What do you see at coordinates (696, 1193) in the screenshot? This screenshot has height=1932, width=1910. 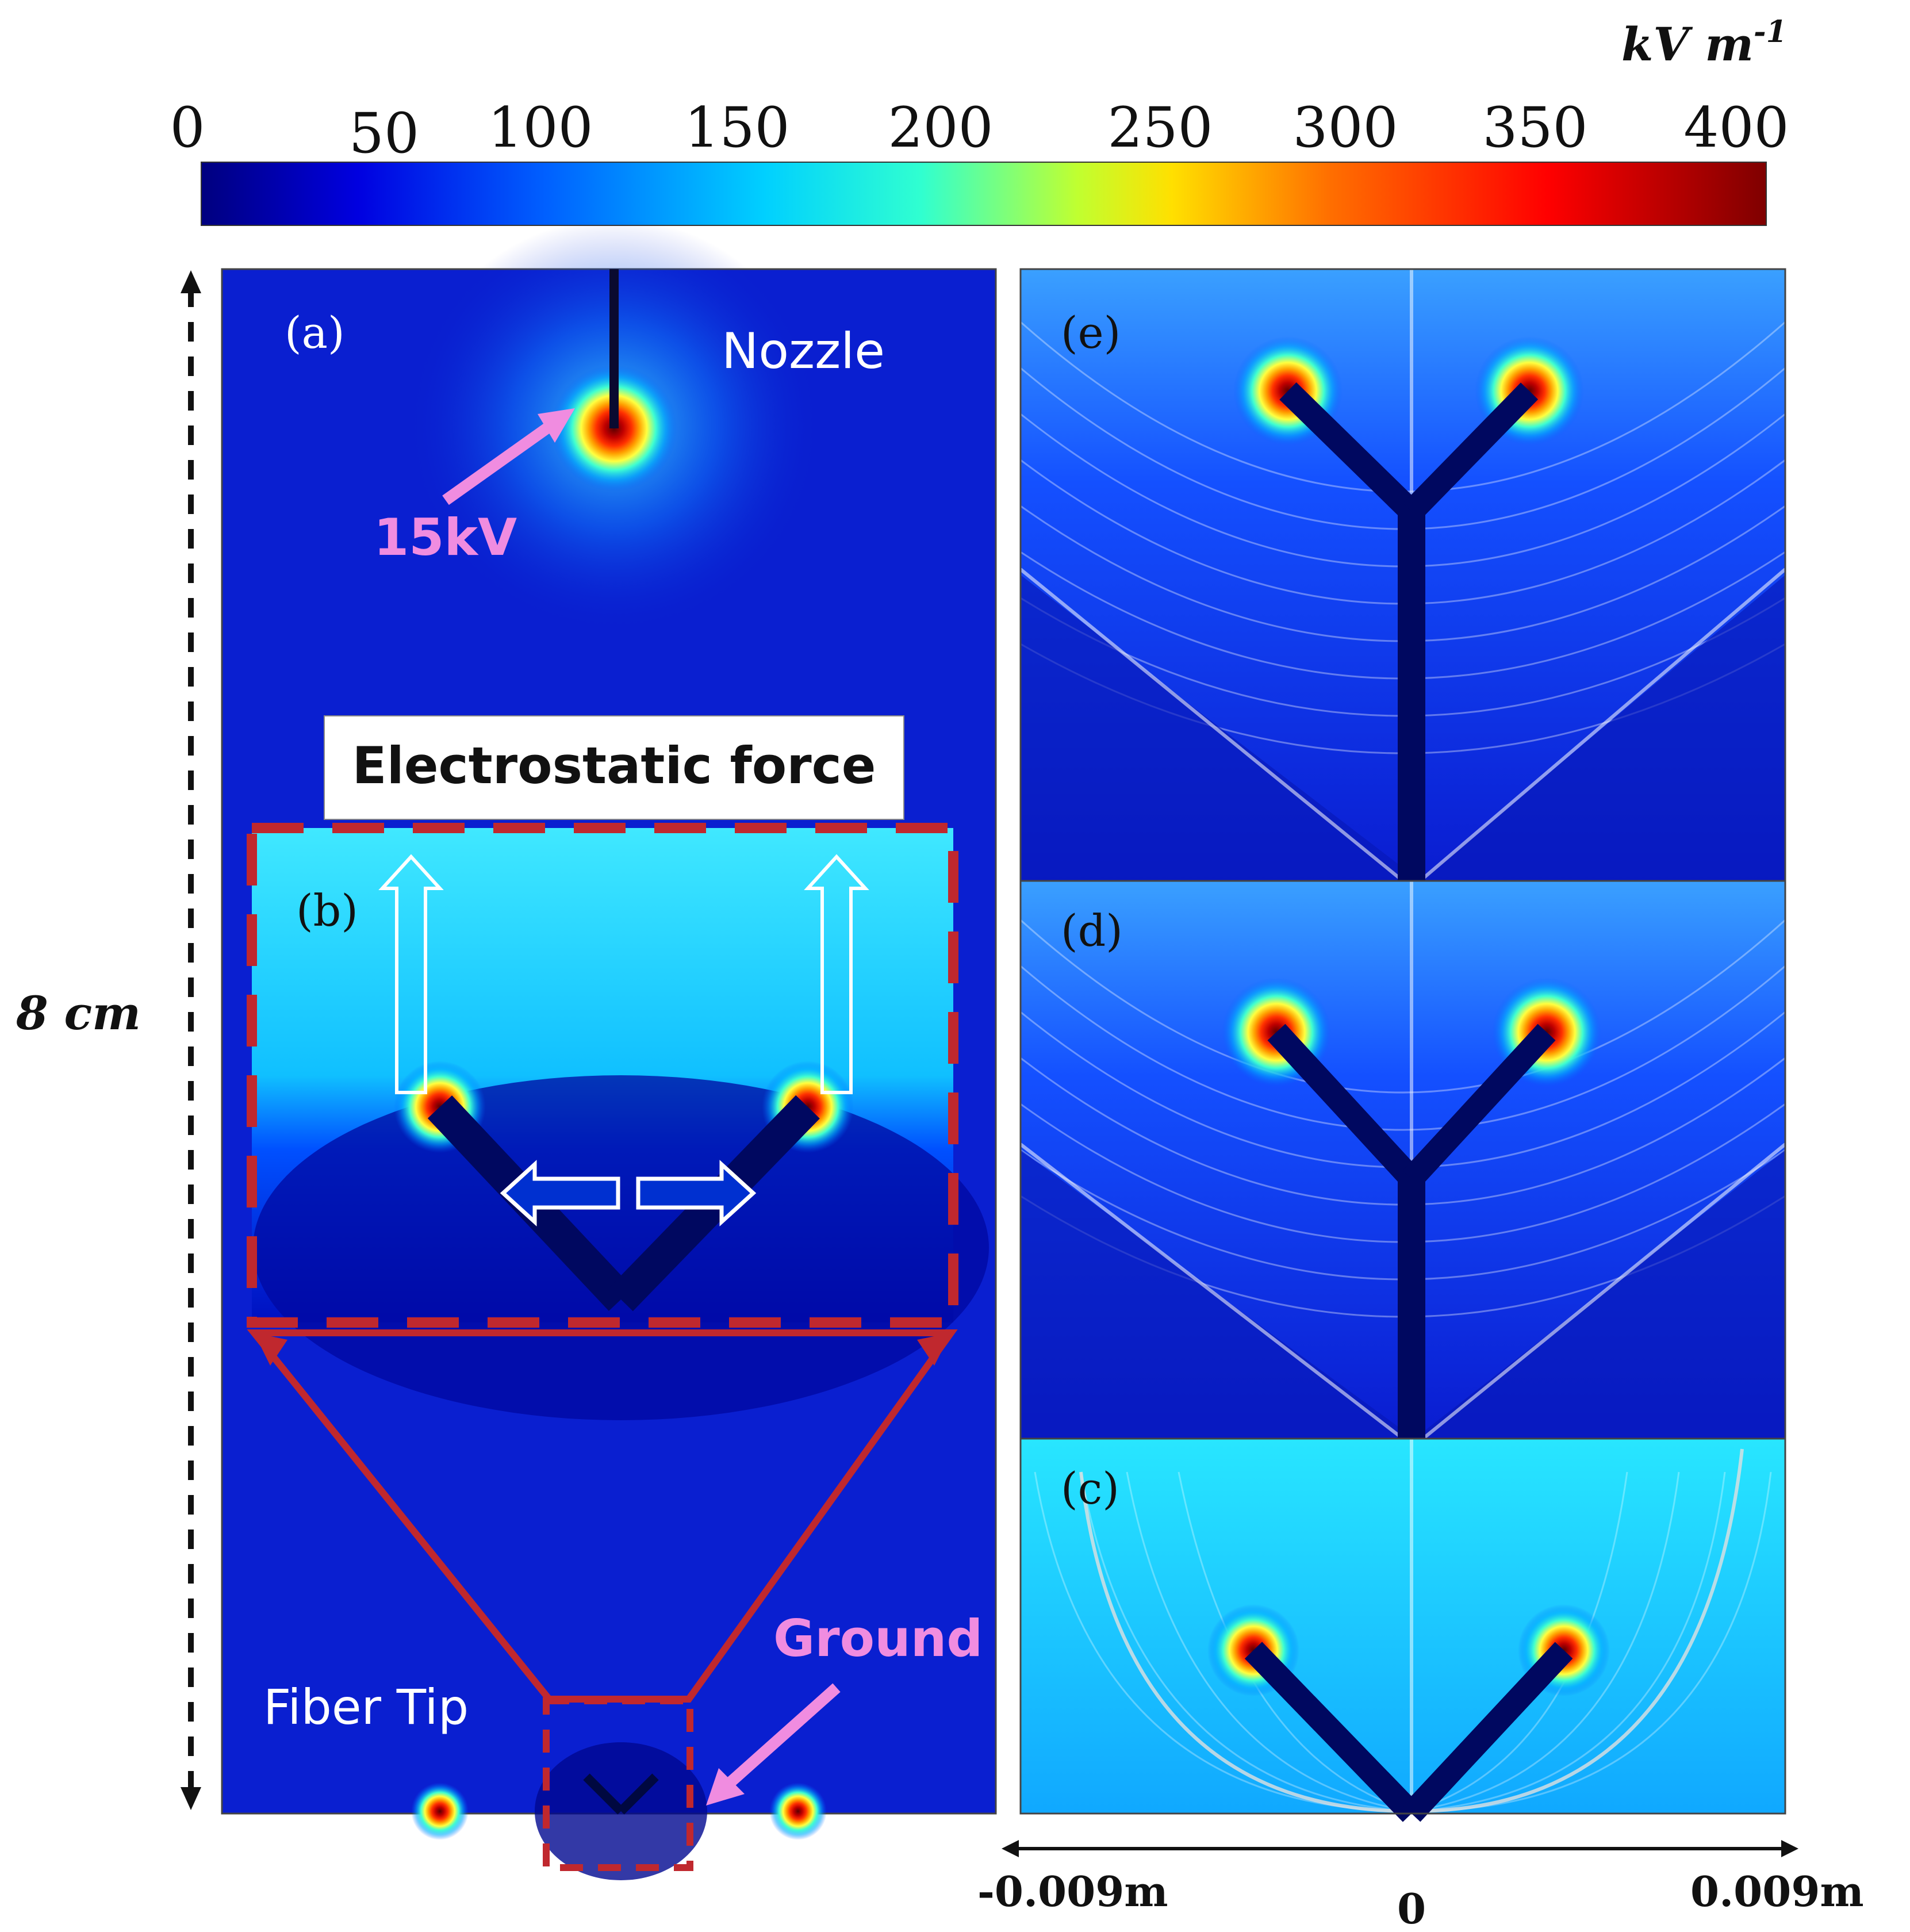 I see `right-arrow-icon` at bounding box center [696, 1193].